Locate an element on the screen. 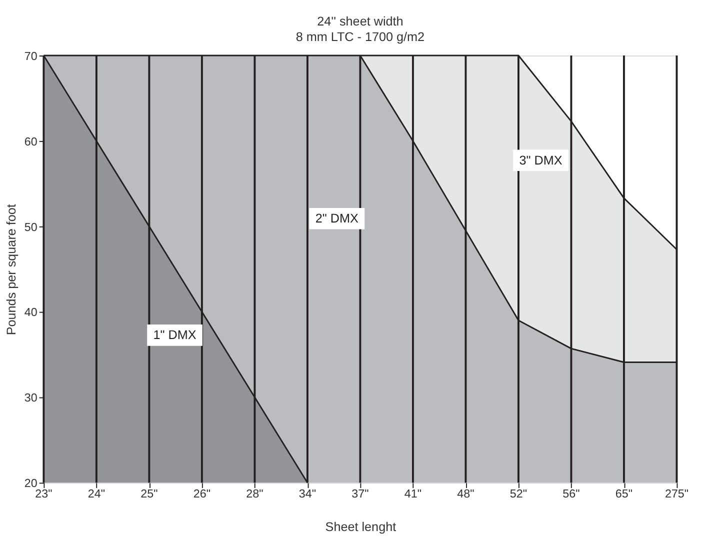  x-tick-label: 52" is located at coordinates (519, 493).